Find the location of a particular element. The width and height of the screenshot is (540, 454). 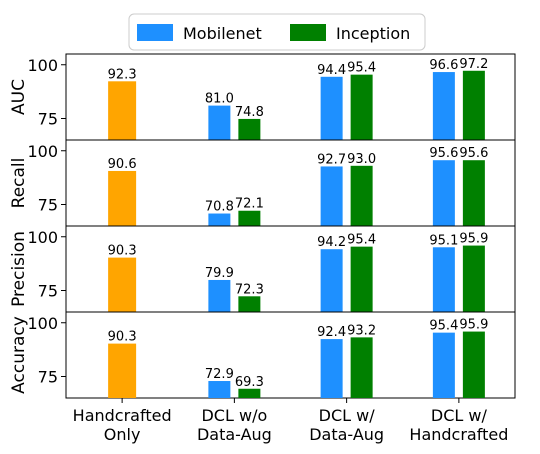

x-tick-label-line: Only is located at coordinates (122, 434).